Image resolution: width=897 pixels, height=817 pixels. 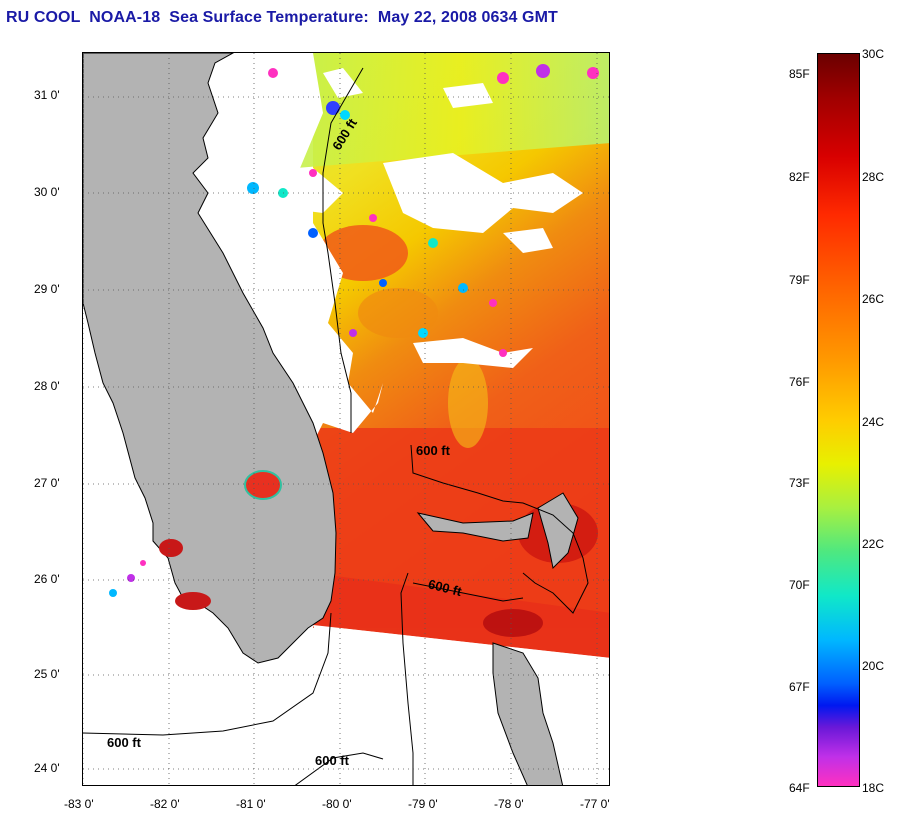 What do you see at coordinates (799, 177) in the screenshot?
I see `colorbar-fahrenheit-label: 82F` at bounding box center [799, 177].